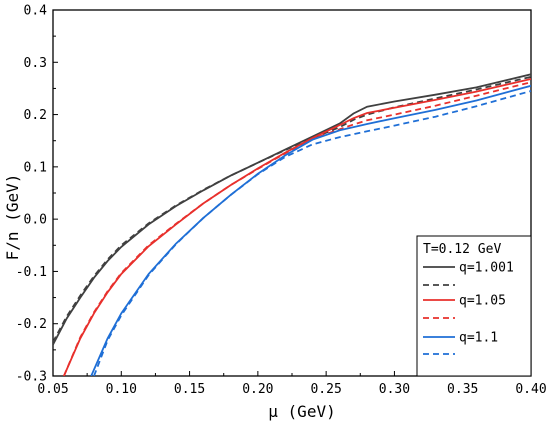 The height and width of the screenshot is (432, 550). I want to click on legend-label-0: q=1.001, so click(486, 268).